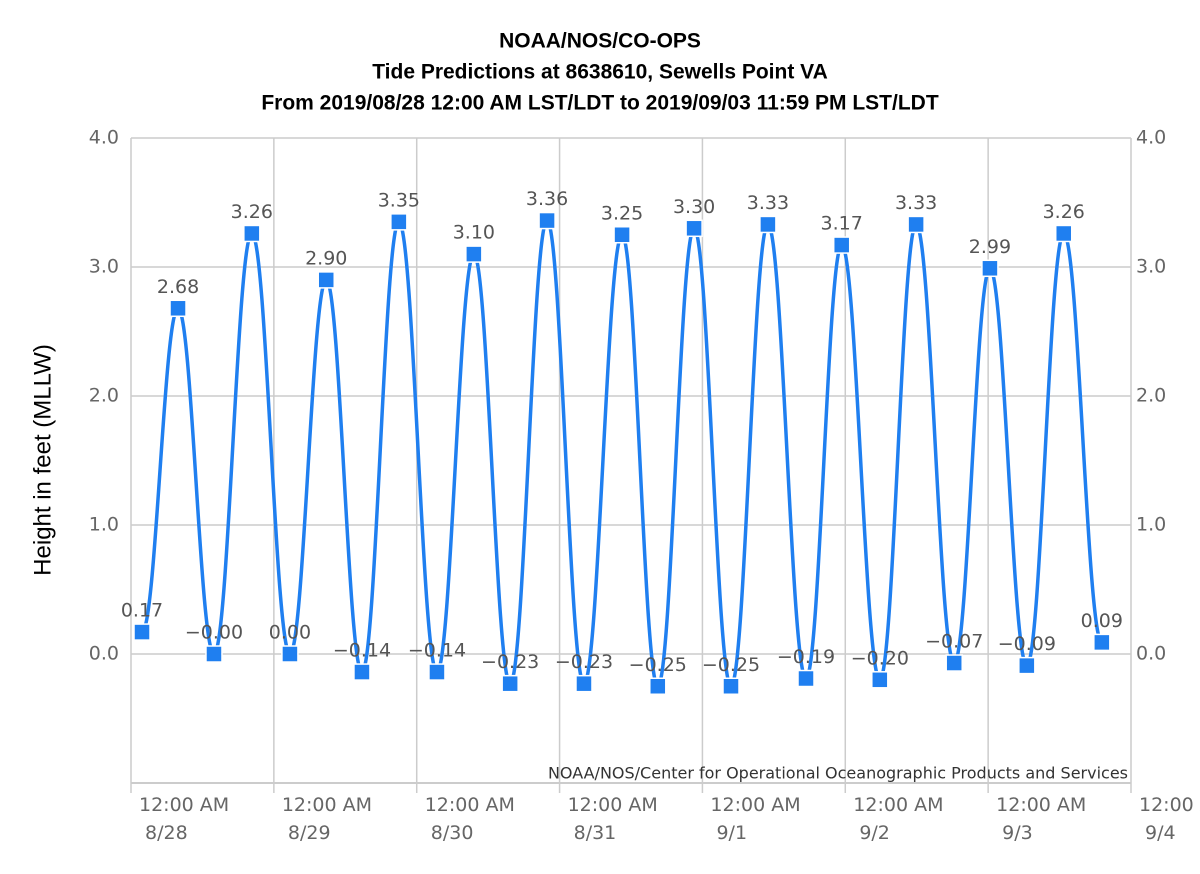 This screenshot has width=1200, height=874. What do you see at coordinates (1027, 644) in the screenshot?
I see `data-label: −0.09` at bounding box center [1027, 644].